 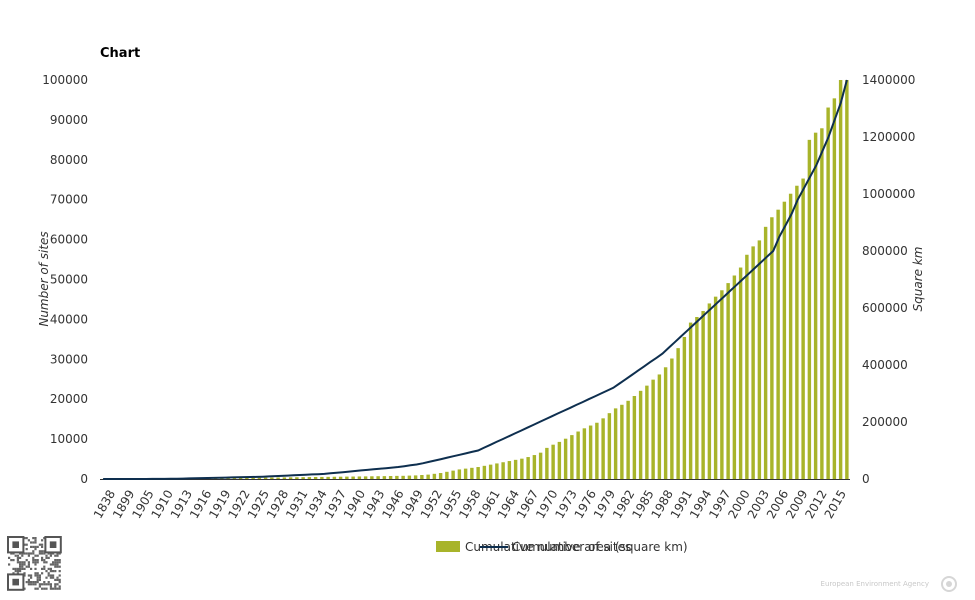 I want to click on legend-bar-label: Cumulative number of sites, so click(x=548, y=547).